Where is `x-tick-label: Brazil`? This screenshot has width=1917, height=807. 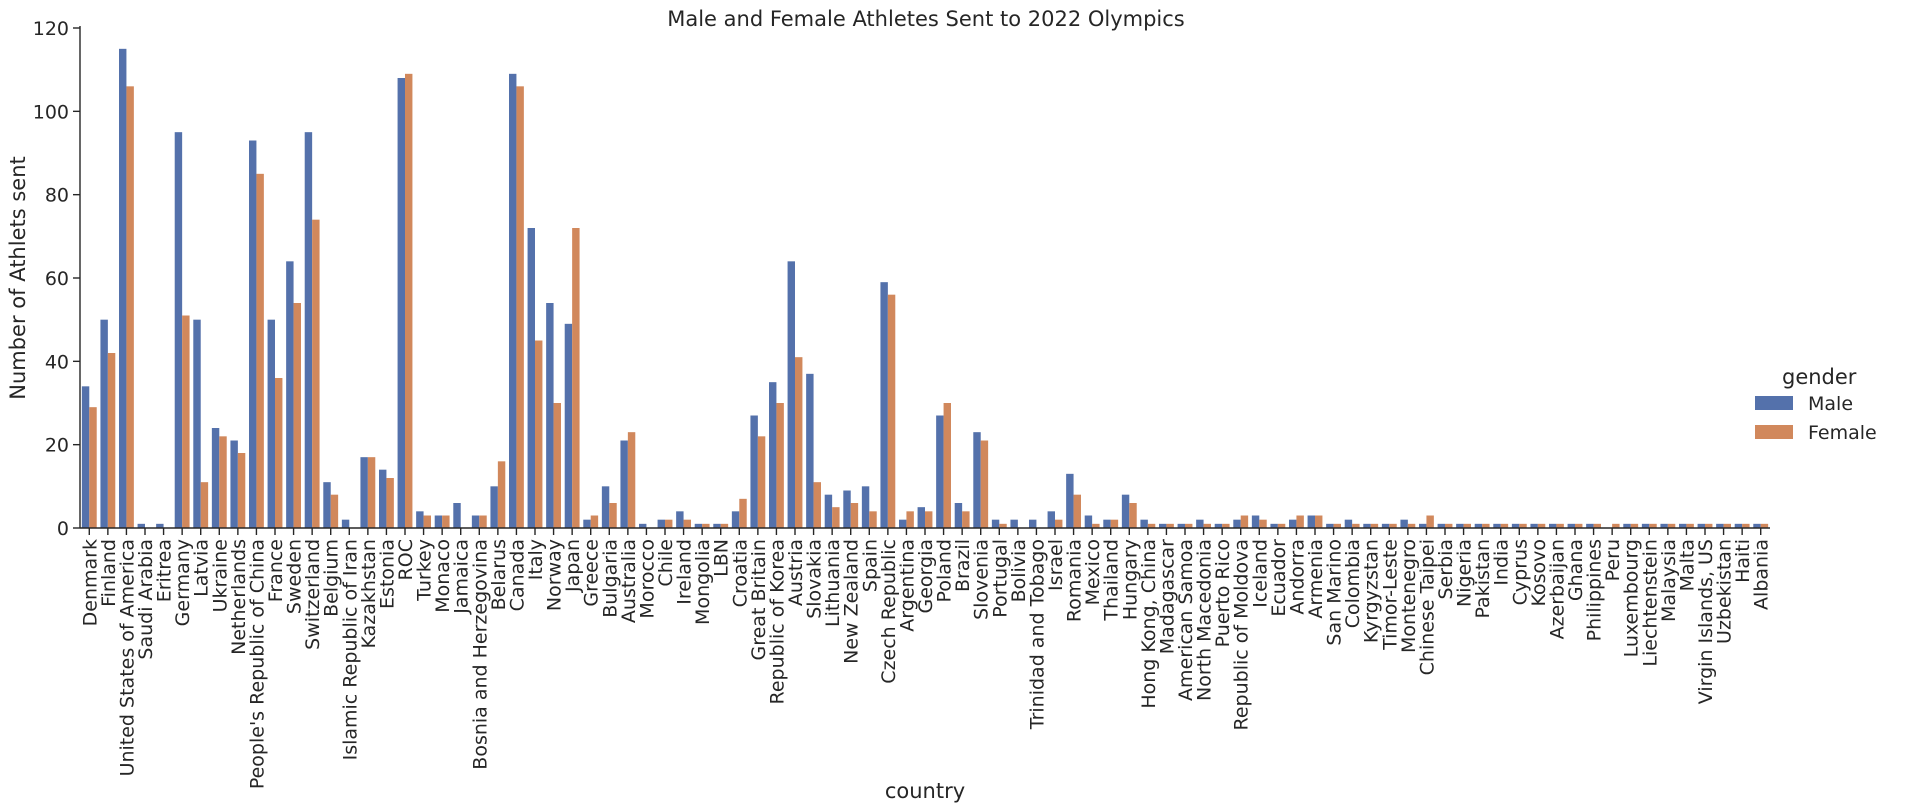
x-tick-label: Brazil is located at coordinates (963, 565).